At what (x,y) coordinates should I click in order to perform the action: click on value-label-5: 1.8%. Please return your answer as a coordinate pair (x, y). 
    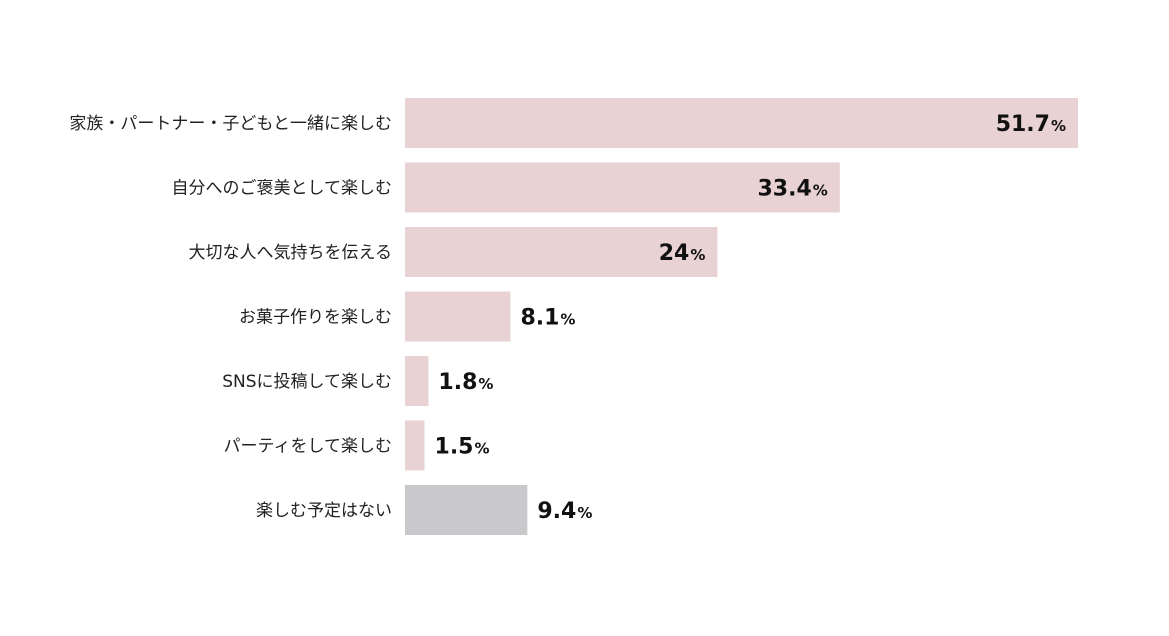
    Looking at the image, I should click on (465, 382).